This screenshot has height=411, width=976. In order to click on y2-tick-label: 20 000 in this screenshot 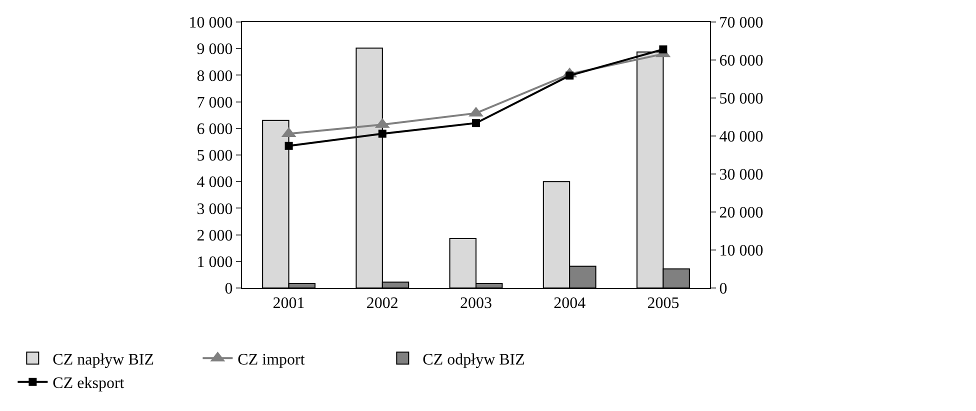, I will do `click(741, 213)`.